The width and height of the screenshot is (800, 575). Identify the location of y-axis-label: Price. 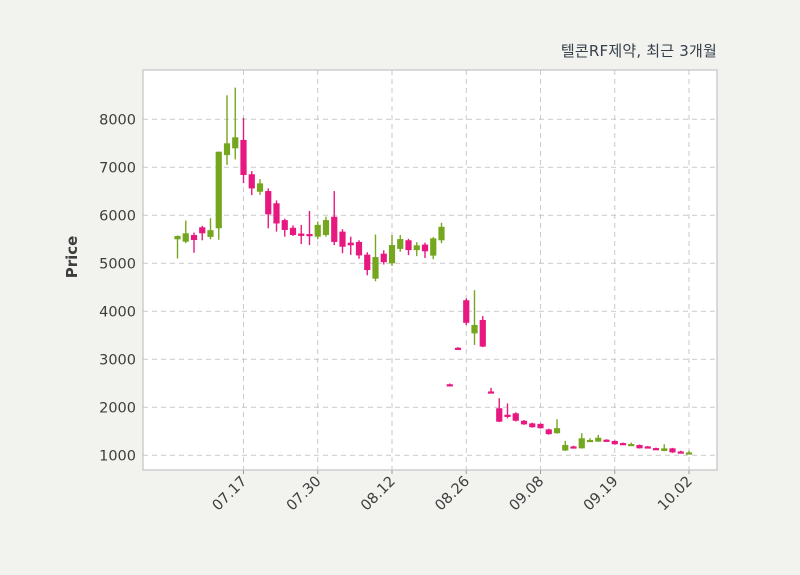
(72, 257).